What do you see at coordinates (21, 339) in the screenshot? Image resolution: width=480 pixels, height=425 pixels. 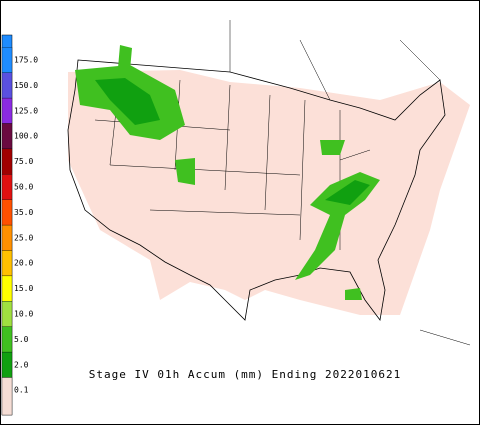 I see `legend-label: 5.0` at bounding box center [21, 339].